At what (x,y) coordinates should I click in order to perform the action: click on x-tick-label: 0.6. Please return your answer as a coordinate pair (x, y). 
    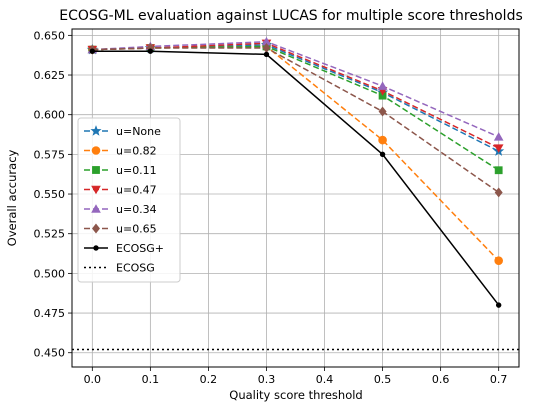
    Looking at the image, I should click on (441, 379).